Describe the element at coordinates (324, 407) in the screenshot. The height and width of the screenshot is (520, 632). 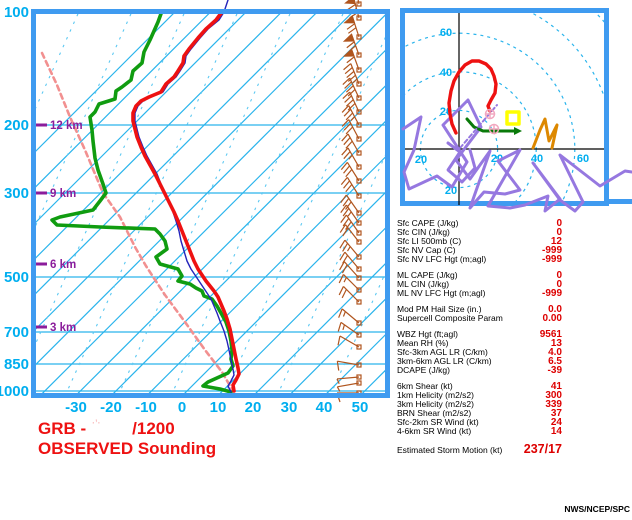
I see `temp-tick-label: 40` at that location.